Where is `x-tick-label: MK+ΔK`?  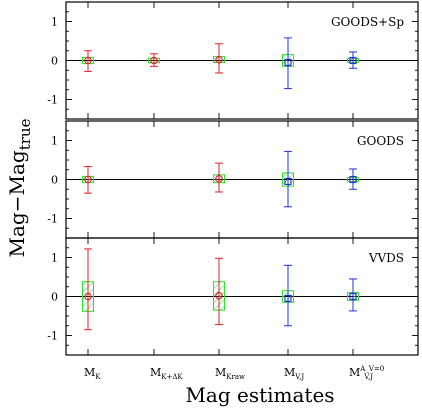 x-tick-label: MK+ΔK is located at coordinates (166, 373).